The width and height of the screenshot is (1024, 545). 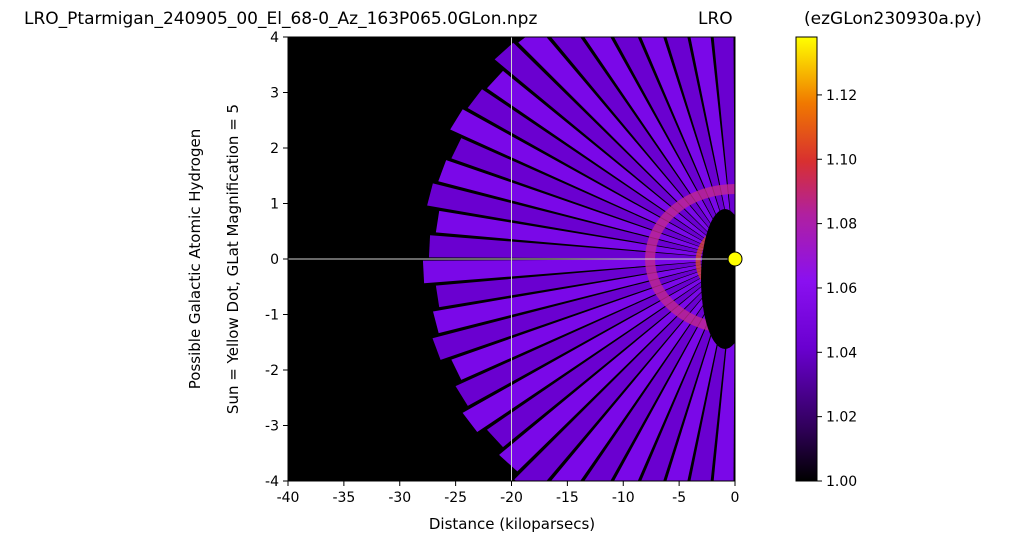 I want to click on y-tick-label: 0, so click(x=274, y=260).